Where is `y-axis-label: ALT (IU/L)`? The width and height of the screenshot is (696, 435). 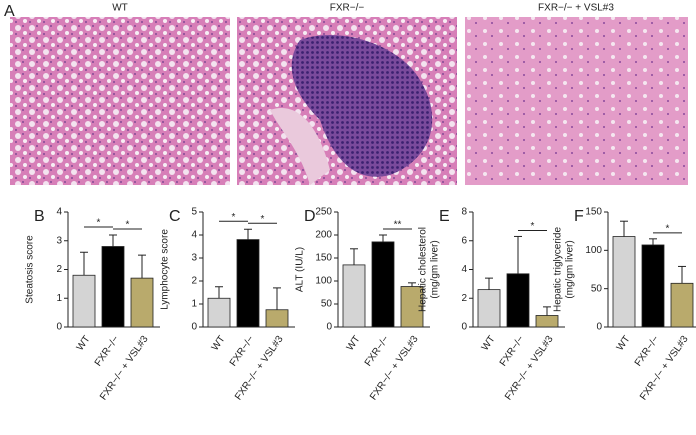
y-axis-label: ALT (IU/L) is located at coordinates (300, 269).